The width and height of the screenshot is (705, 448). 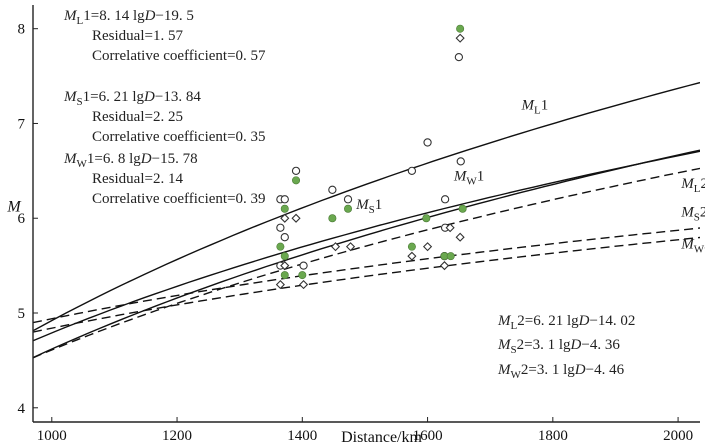 I want to click on line-label: MS1, so click(x=368, y=206).